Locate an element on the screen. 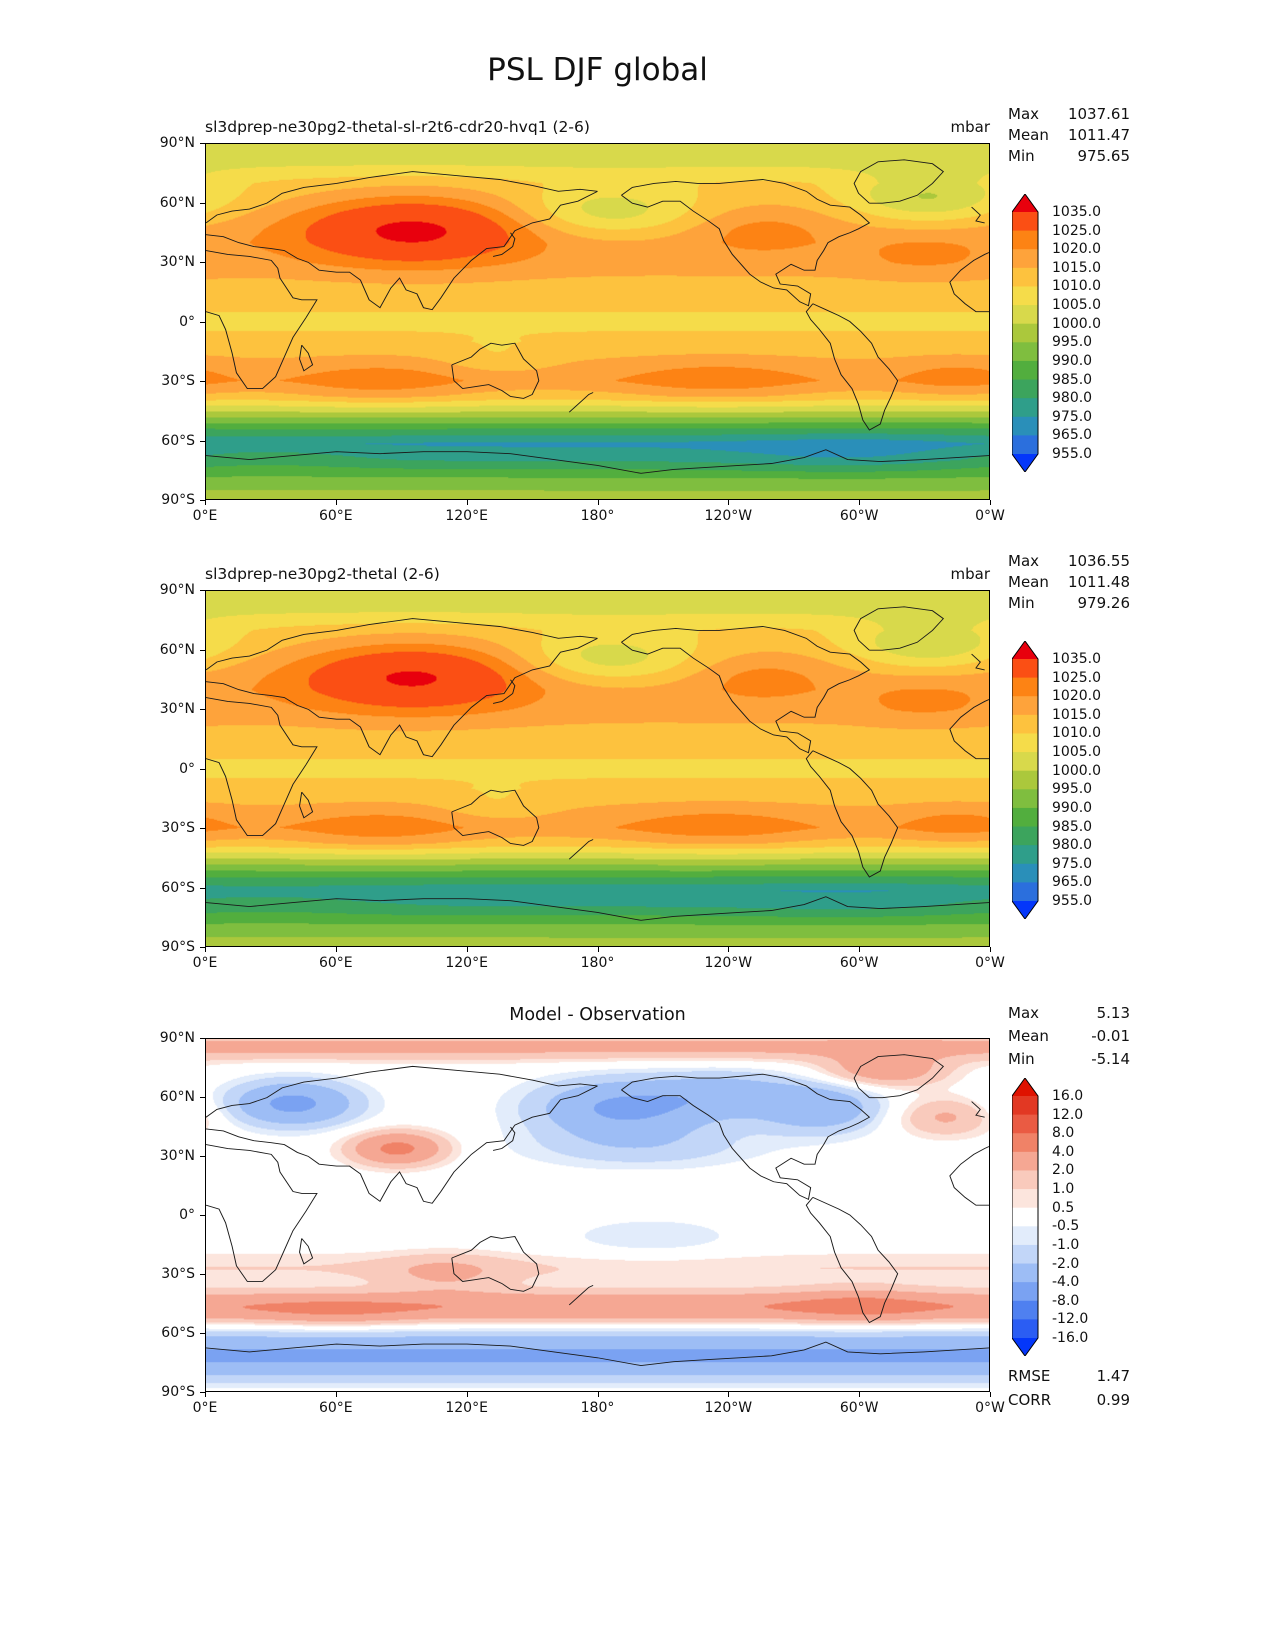  colorbar-tick-label: 975.0 is located at coordinates (1072, 416).